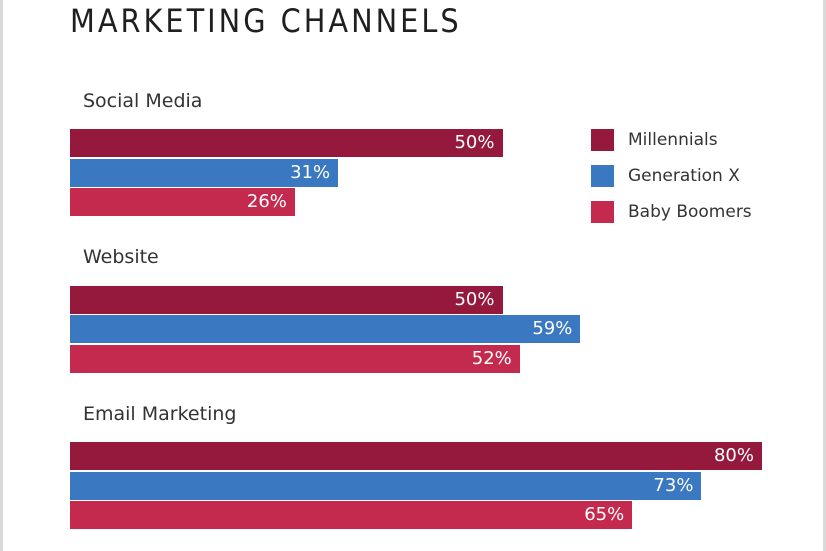 This screenshot has width=826, height=551. What do you see at coordinates (182, 202) in the screenshot?
I see `bar-social-media-baby-boomers: 26%` at bounding box center [182, 202].